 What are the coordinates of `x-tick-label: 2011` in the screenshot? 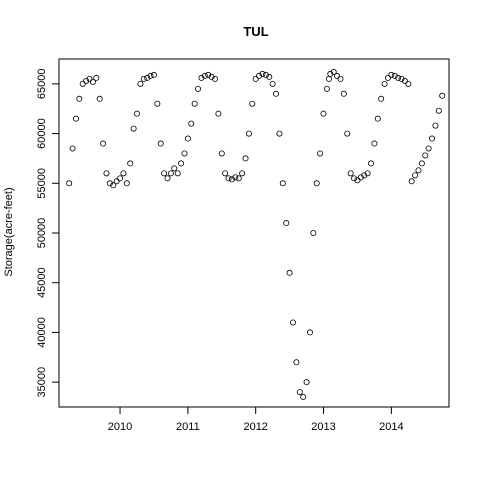 It's located at (188, 427).